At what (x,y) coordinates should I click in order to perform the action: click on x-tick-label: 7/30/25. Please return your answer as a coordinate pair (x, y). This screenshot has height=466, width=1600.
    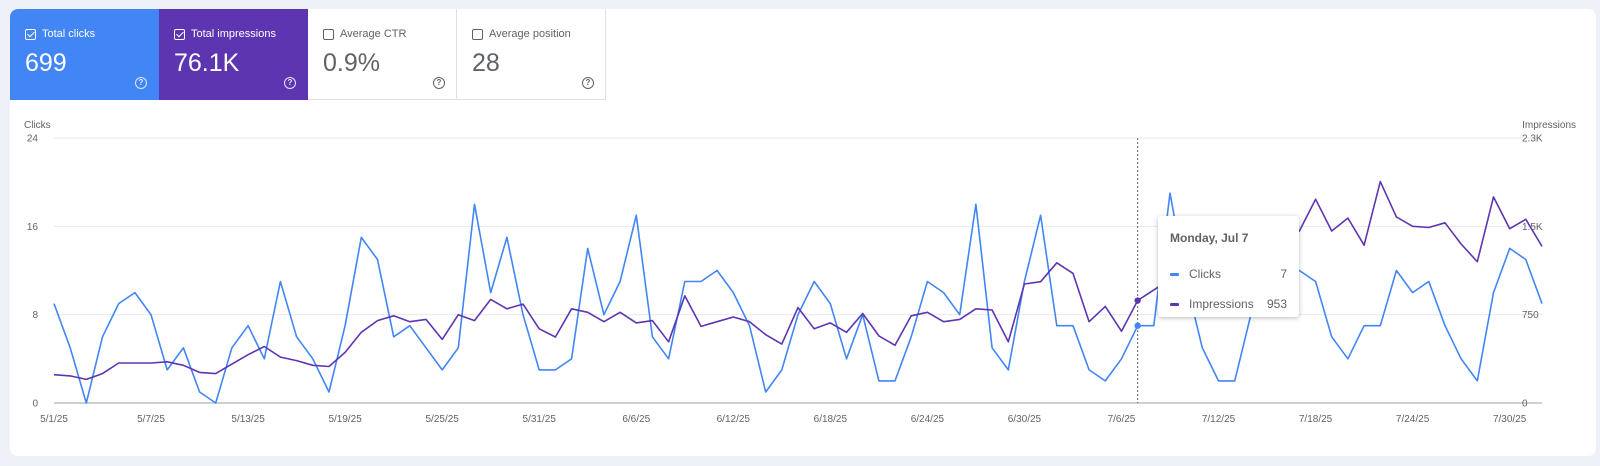
    Looking at the image, I should click on (1510, 419).